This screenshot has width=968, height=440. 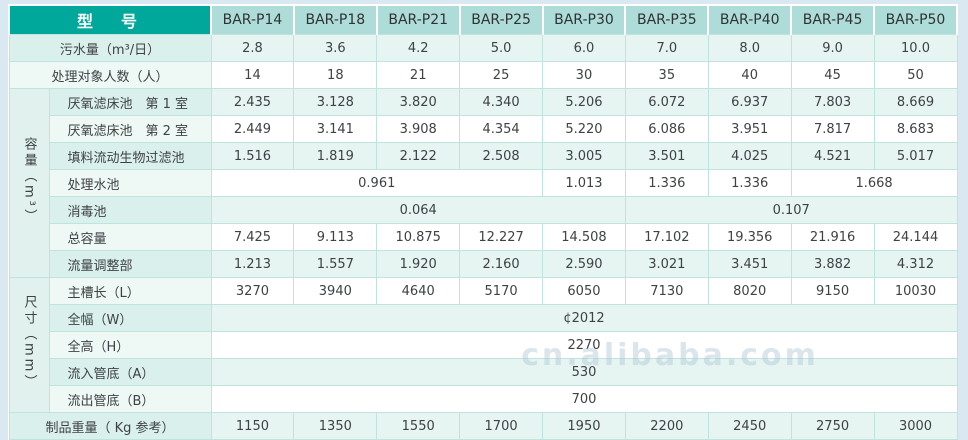 What do you see at coordinates (584, 48) in the screenshot?
I see `value-cell: 6.0` at bounding box center [584, 48].